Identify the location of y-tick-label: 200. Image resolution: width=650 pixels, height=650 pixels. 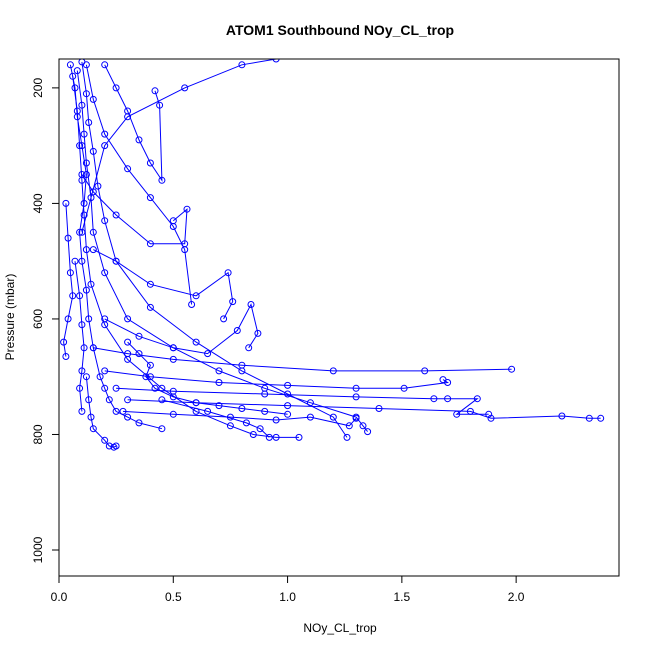
(38, 88).